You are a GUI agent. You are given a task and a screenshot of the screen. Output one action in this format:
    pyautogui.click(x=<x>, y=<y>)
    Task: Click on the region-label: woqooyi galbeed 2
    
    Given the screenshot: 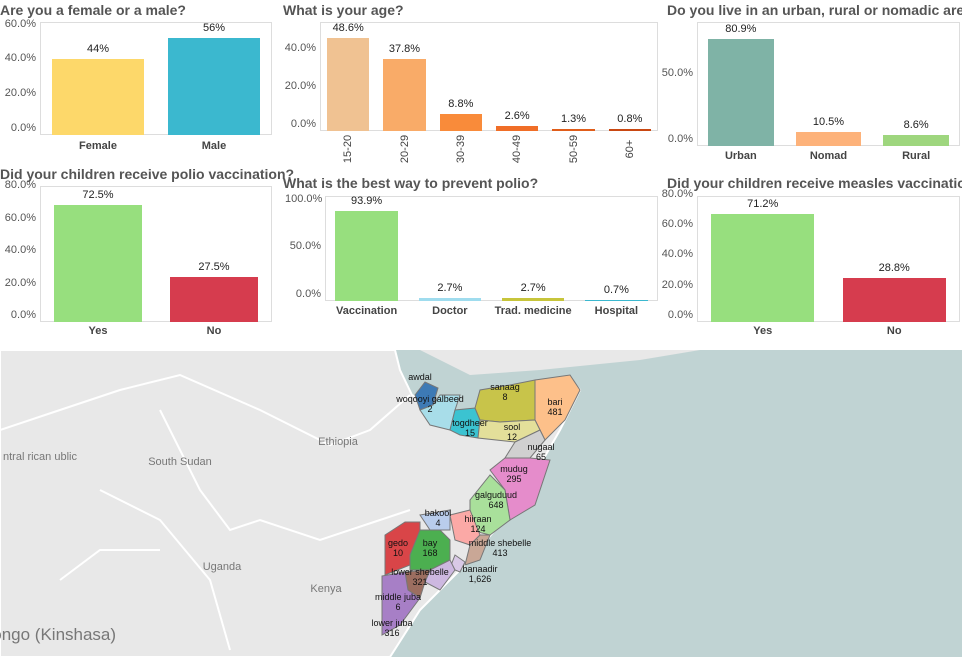 What is the action you would take?
    pyautogui.click(x=429, y=404)
    